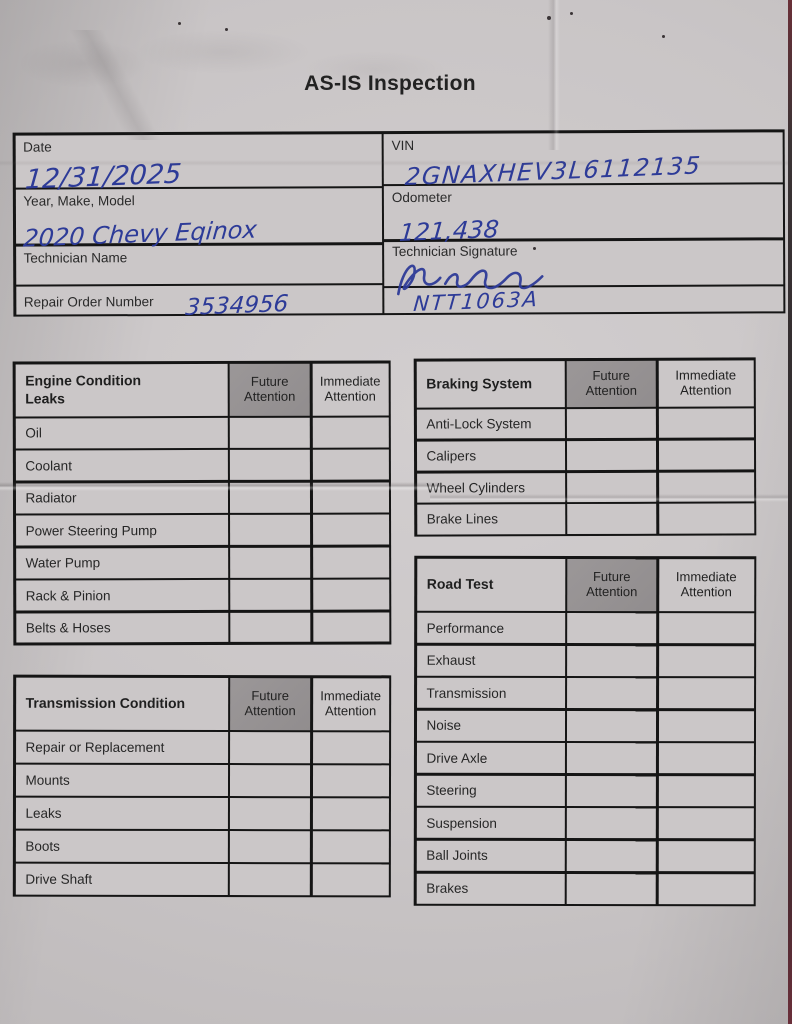 Image resolution: width=792 pixels, height=1024 pixels. I want to click on odometer-handwritten-value: 121,438, so click(449, 231).